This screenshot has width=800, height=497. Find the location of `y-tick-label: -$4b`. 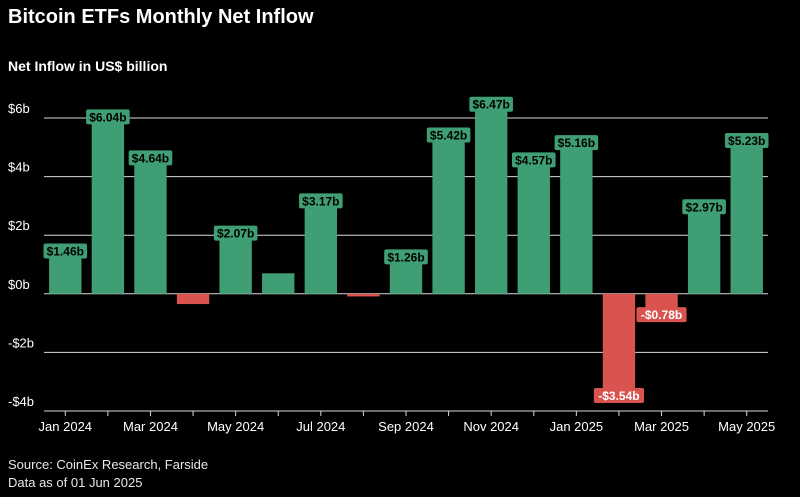

y-tick-label: -$4b is located at coordinates (21, 401).